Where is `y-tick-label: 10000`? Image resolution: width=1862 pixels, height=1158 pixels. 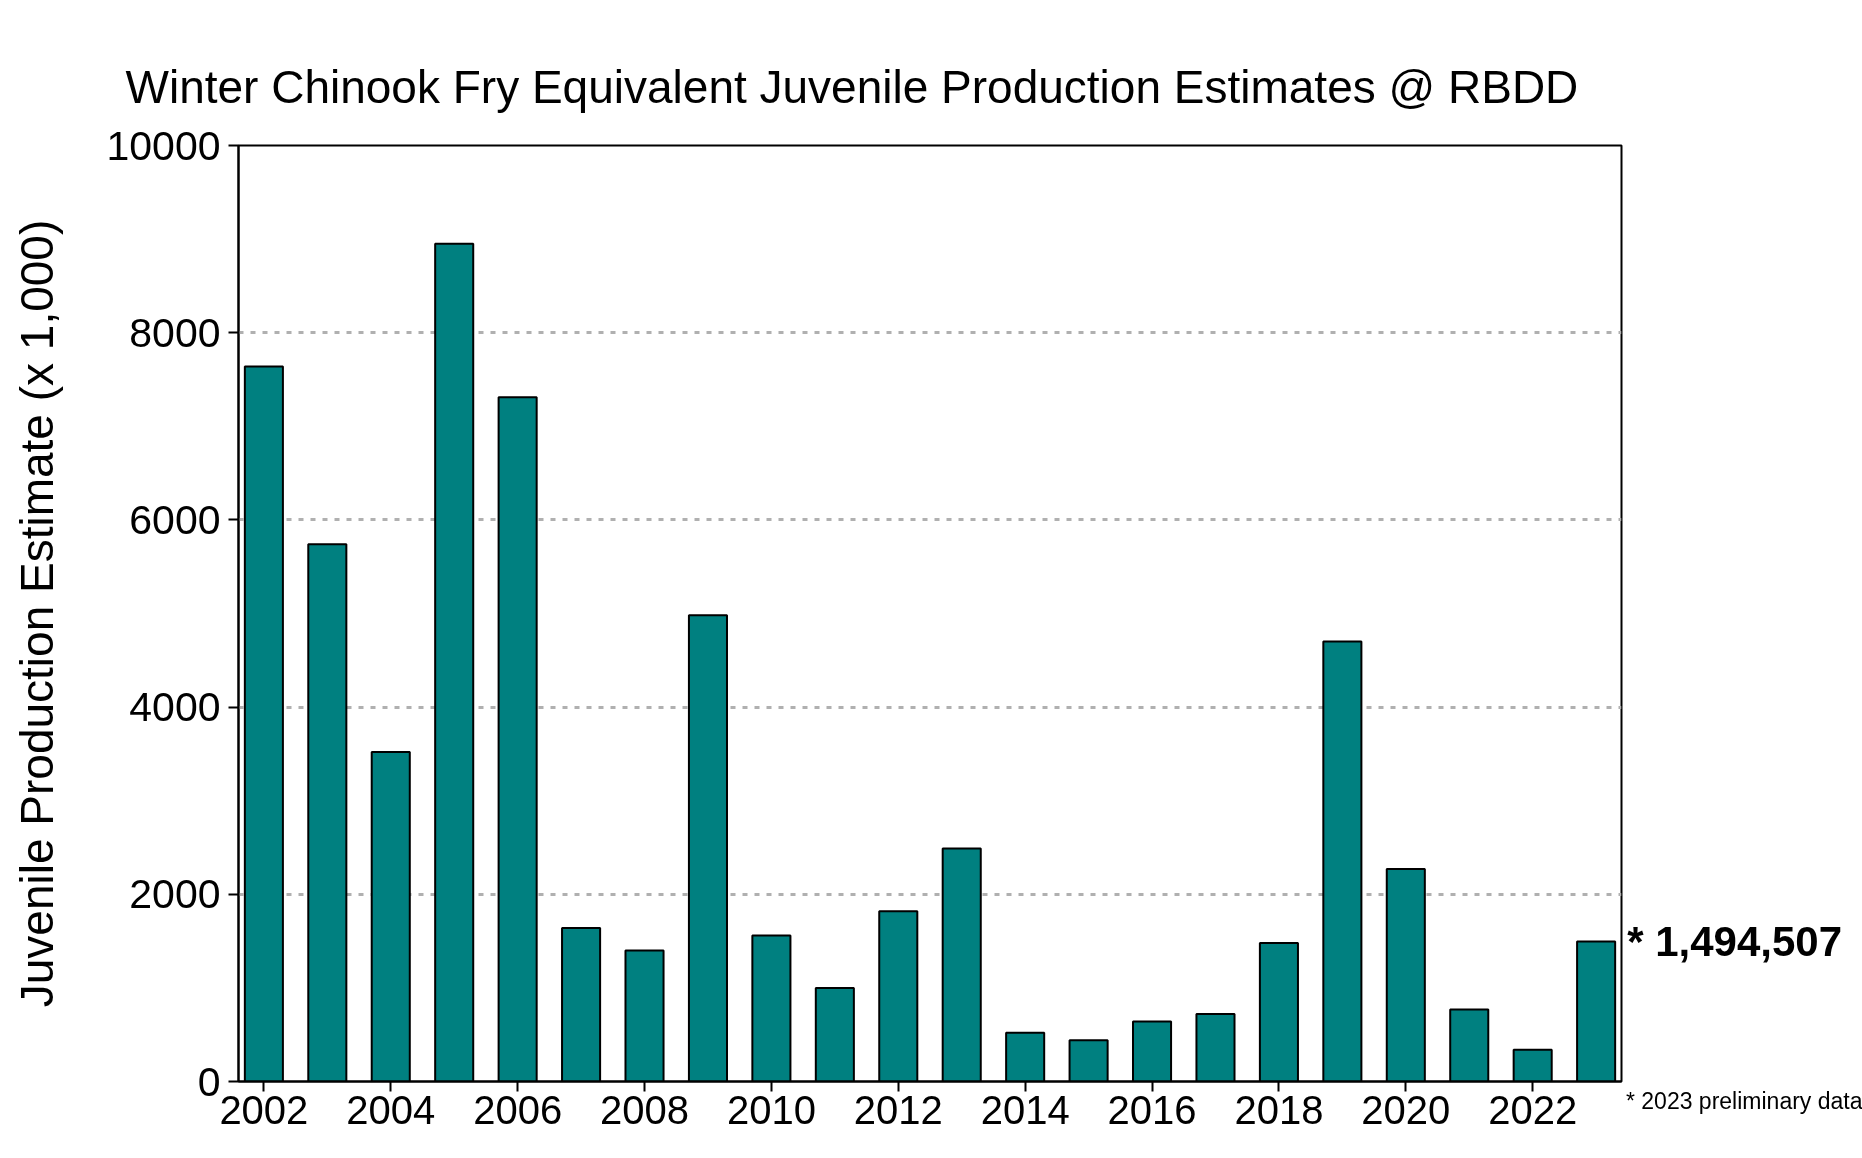
y-tick-label: 10000 is located at coordinates (163, 145).